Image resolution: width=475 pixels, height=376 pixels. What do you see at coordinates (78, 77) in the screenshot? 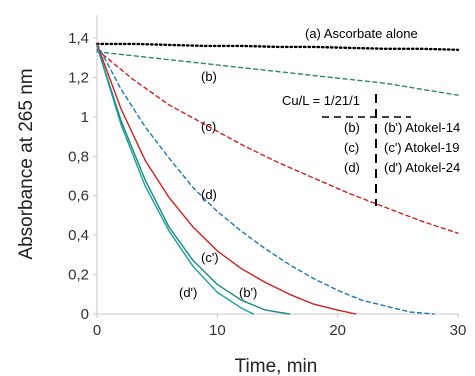
I see `y-tick-label: 1,2` at bounding box center [78, 77].